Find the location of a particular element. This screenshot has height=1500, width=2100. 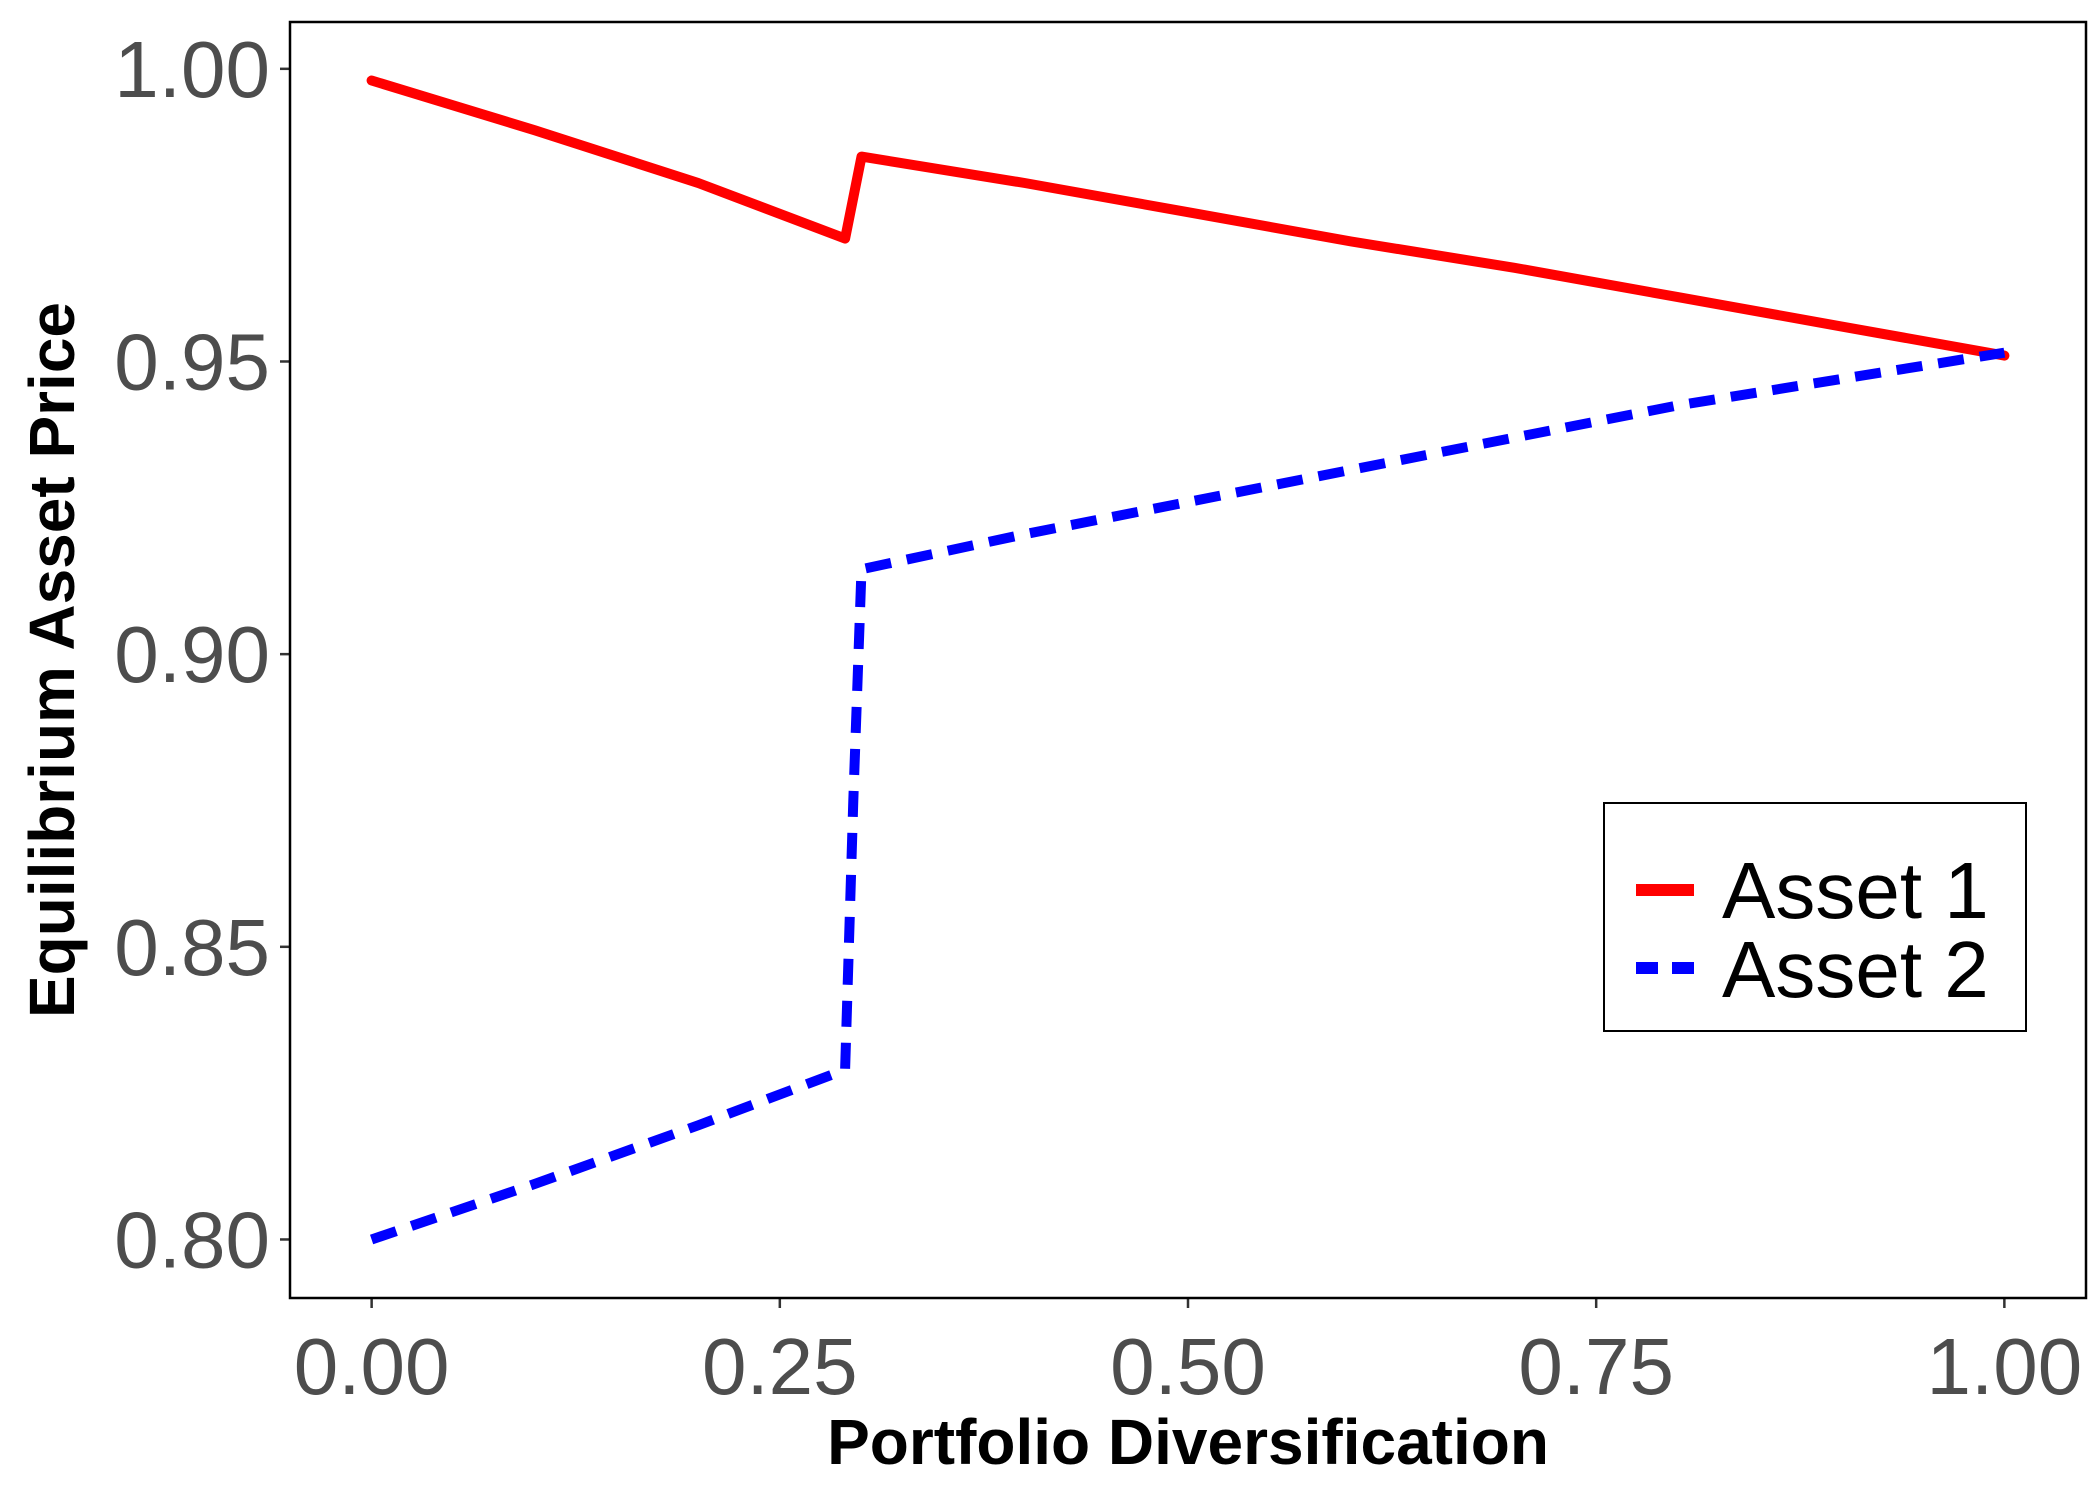

legend-label-asset-1: Asset 1 is located at coordinates (1855, 890).